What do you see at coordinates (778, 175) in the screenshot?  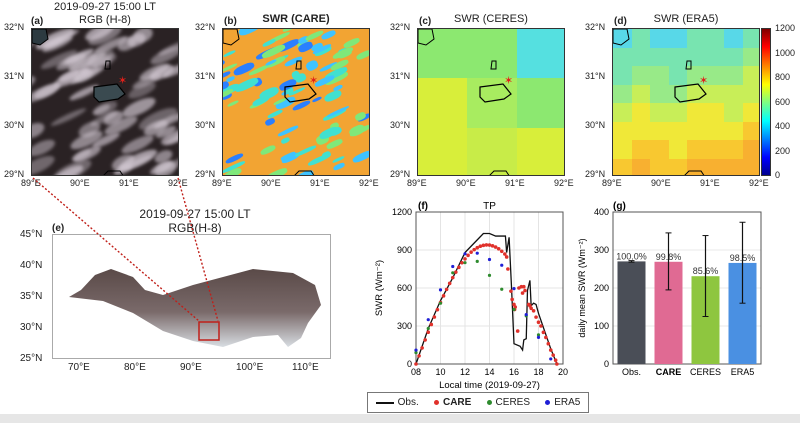 I see `colorbar-tick-label: 0` at bounding box center [778, 175].